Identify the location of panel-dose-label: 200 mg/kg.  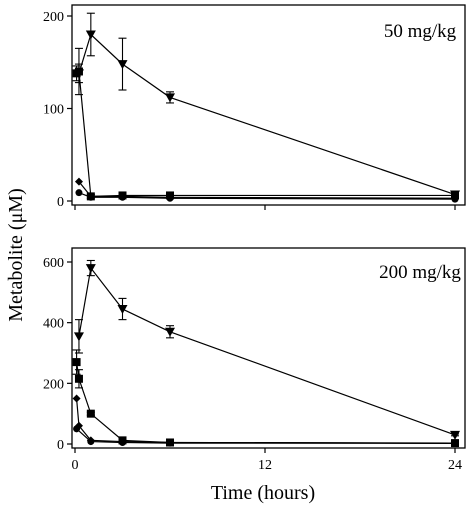
(420, 272).